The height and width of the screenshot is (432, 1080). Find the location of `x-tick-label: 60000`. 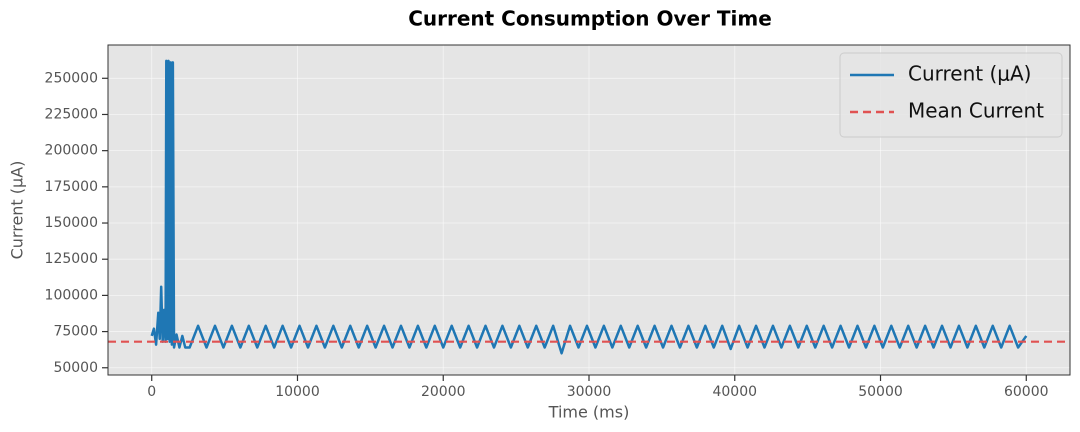

x-tick-label: 60000 is located at coordinates (1026, 392).